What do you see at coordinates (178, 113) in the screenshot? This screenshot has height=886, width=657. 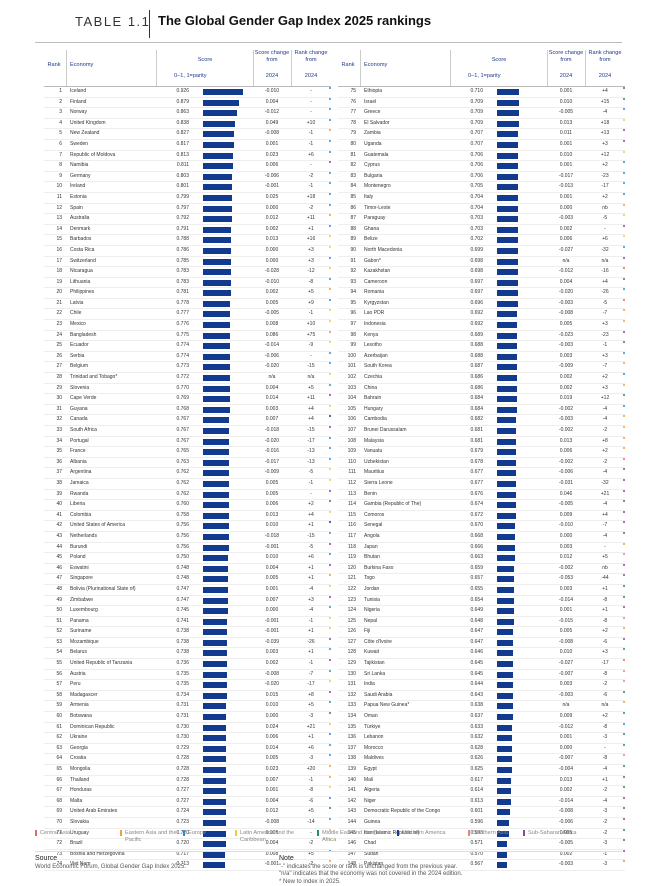 I see `score-cell: 0.863` at bounding box center [178, 113].